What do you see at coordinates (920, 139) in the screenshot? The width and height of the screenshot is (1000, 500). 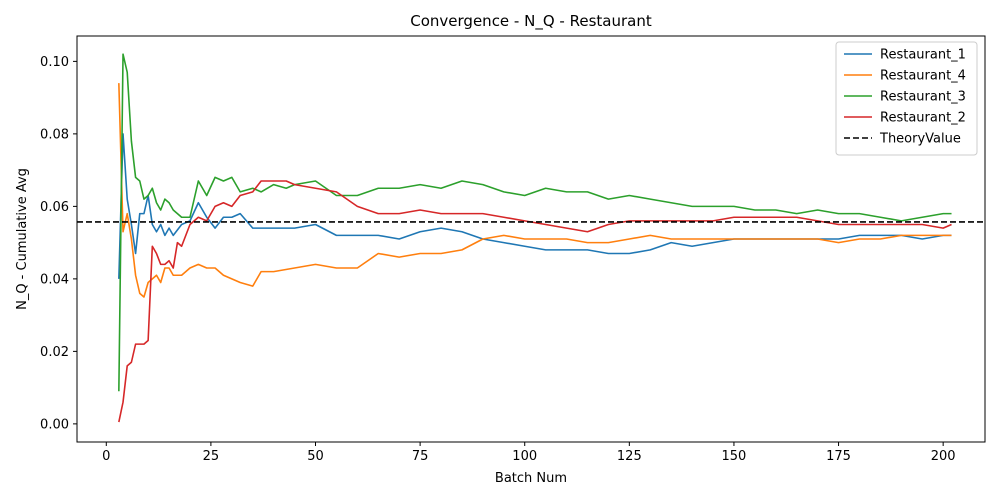 I see `legend-label: TheoryValue` at bounding box center [920, 139].